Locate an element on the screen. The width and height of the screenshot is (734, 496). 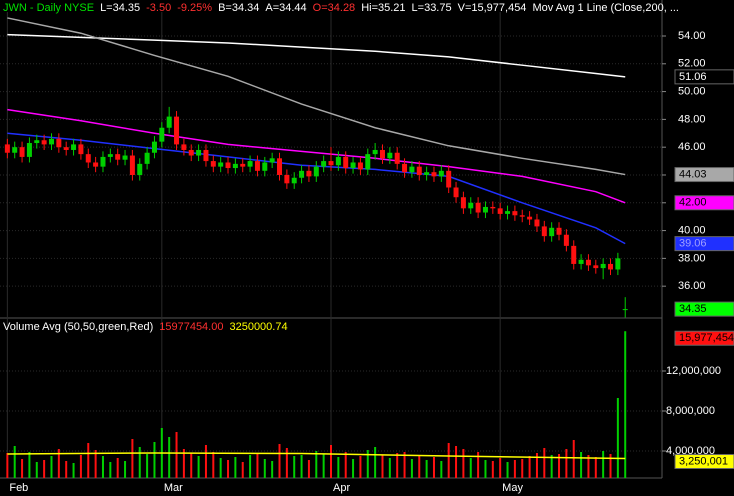
header-text: V=15,977,454 is located at coordinates (492, 8).